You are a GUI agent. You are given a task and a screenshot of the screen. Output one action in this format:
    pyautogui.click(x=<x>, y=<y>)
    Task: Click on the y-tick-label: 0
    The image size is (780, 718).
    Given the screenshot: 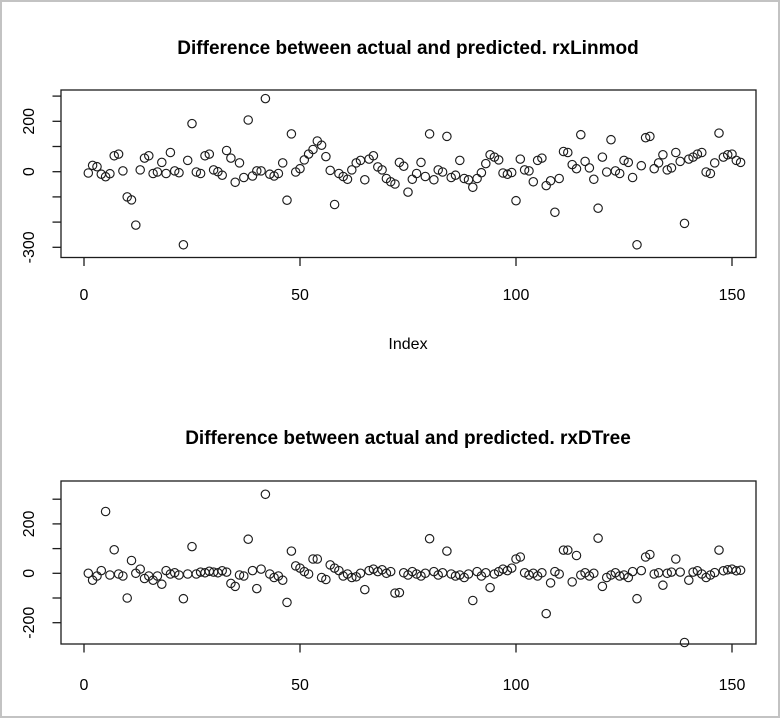 What is the action you would take?
    pyautogui.click(x=29, y=573)
    